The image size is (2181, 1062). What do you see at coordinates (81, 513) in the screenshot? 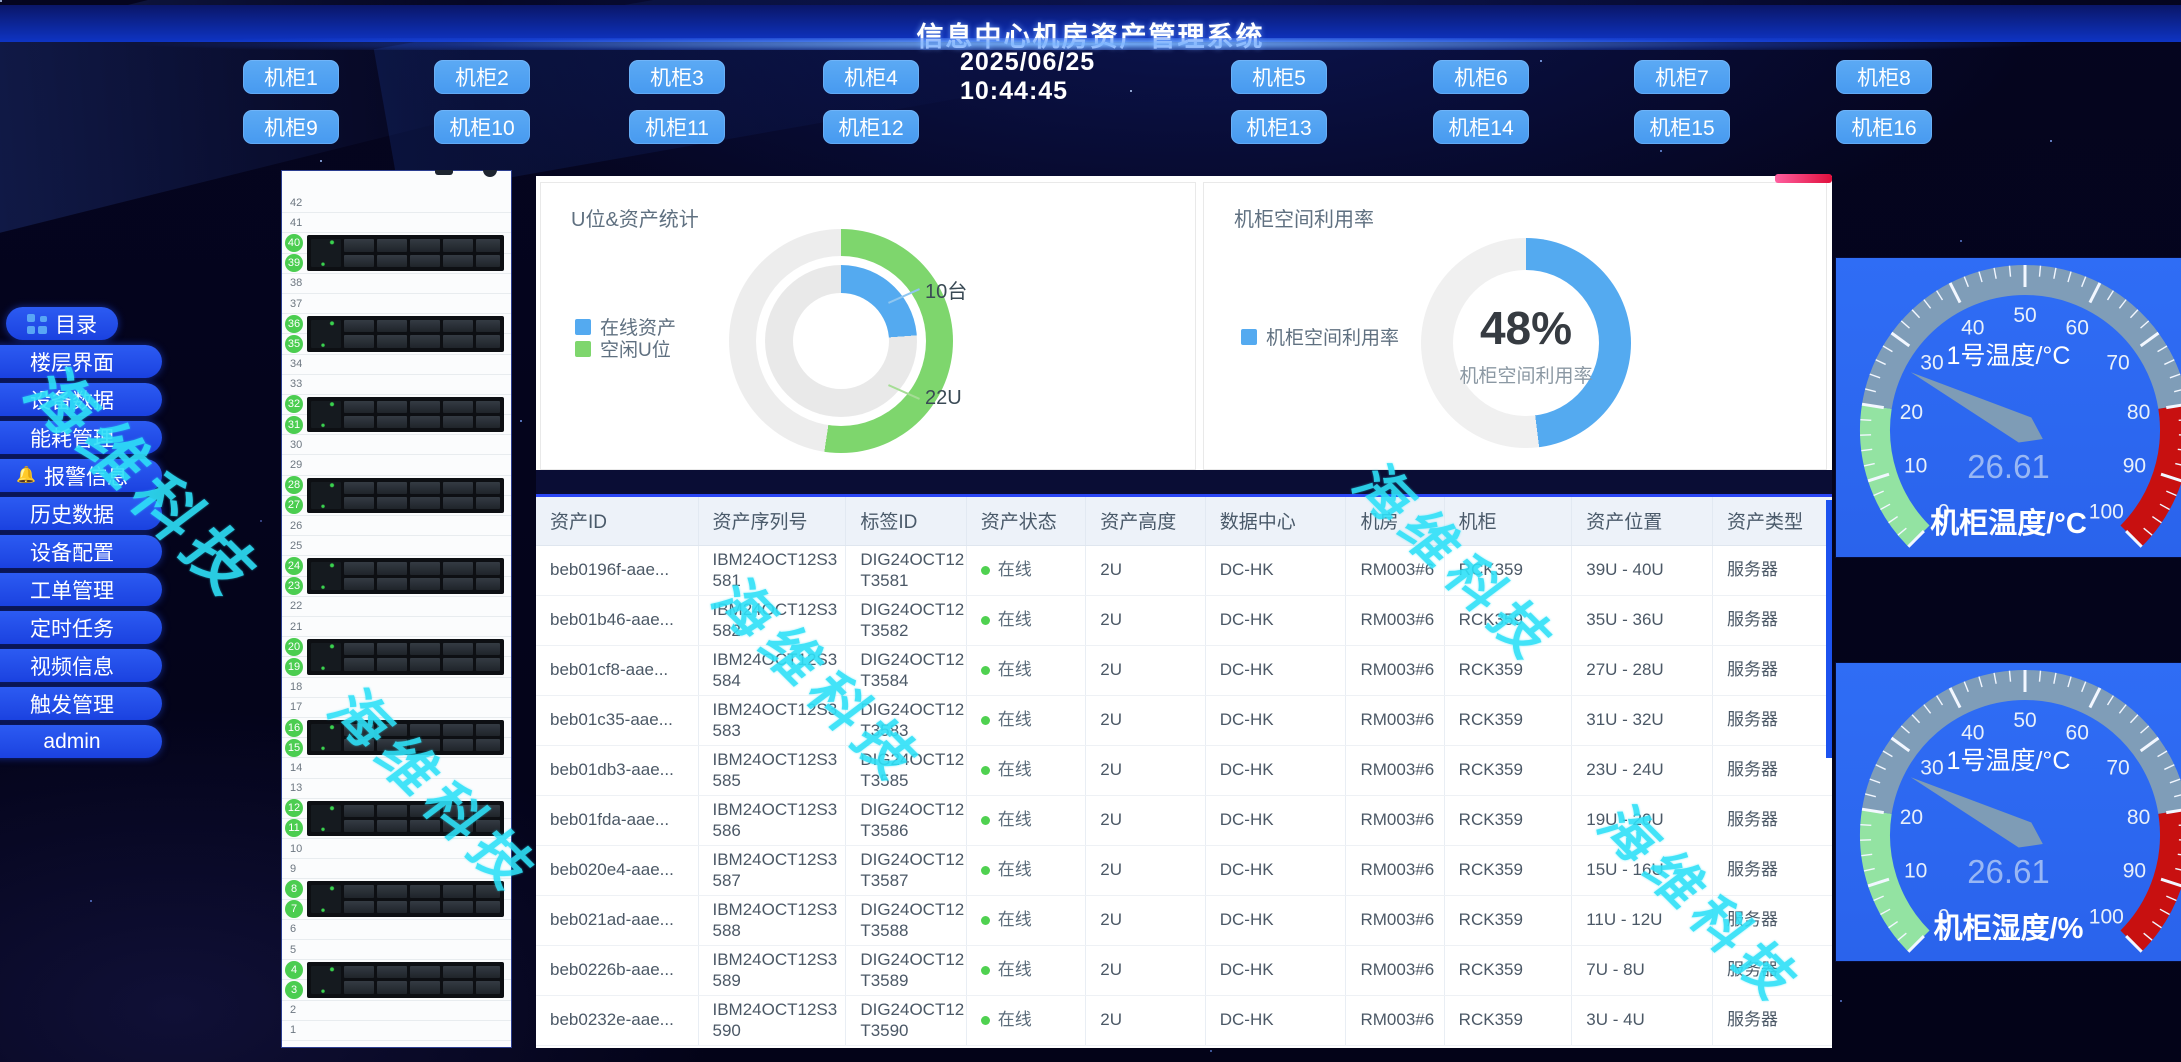
I see `sidebar-item-历史数据: 历史数据` at bounding box center [81, 513].